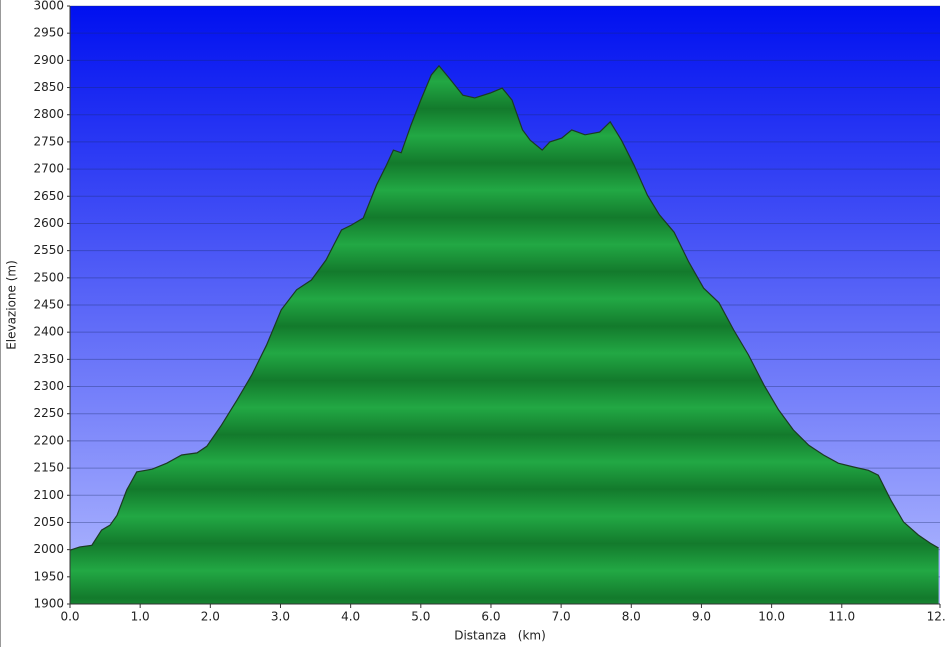 The image size is (945, 647). What do you see at coordinates (48, 33) in the screenshot?
I see `y-tick-label: 2950` at bounding box center [48, 33].